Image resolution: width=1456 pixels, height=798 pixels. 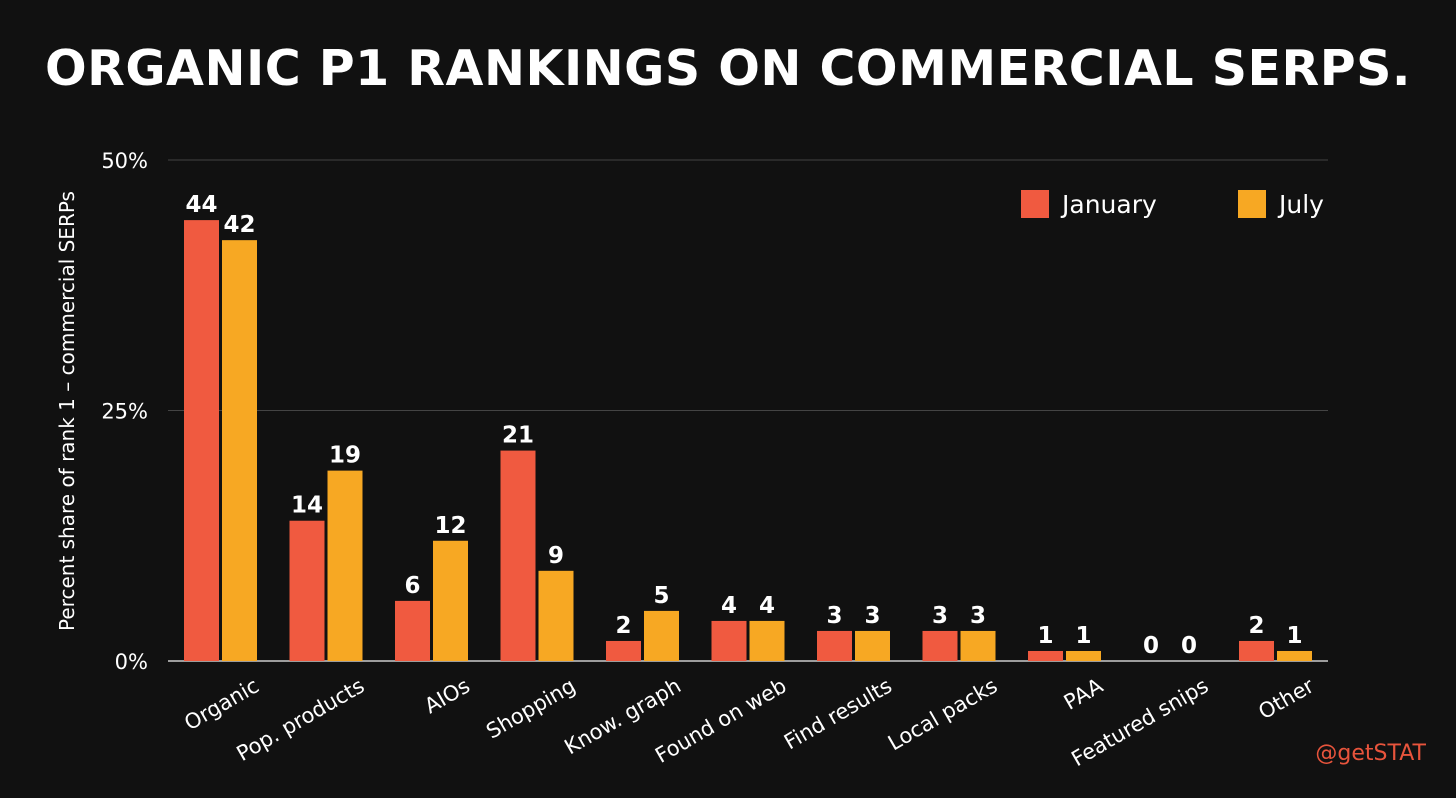 What do you see at coordinates (1370, 753) in the screenshot?
I see `watermark: @getSTAT` at bounding box center [1370, 753].